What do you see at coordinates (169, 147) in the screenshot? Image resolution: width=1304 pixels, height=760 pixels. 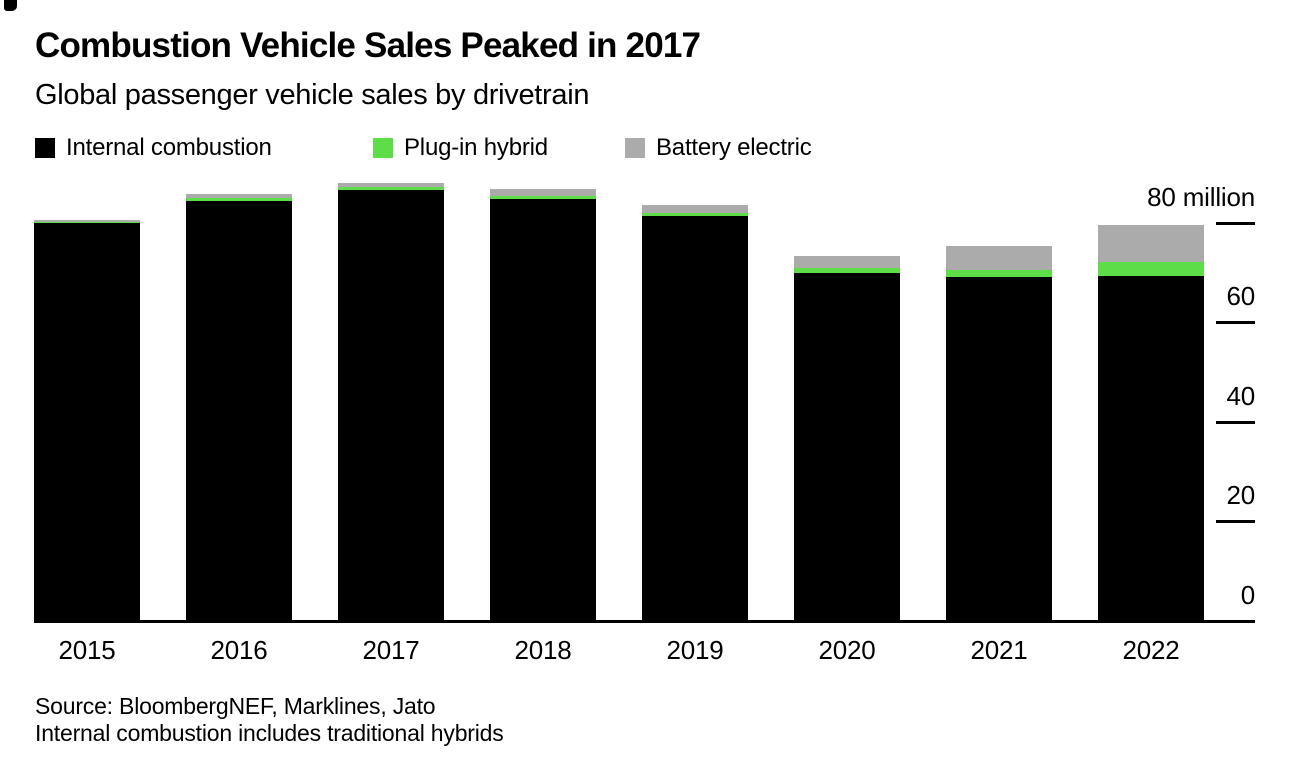 I see `legend-label-internal-combustion: Internal combustion` at bounding box center [169, 147].